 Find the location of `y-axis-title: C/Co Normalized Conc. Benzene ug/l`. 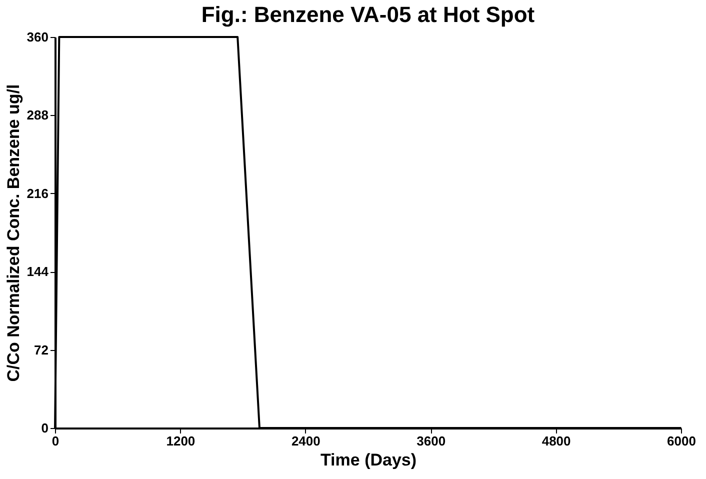

y-axis-title: C/Co Normalized Conc. Benzene ug/l is located at coordinates (13, 233).